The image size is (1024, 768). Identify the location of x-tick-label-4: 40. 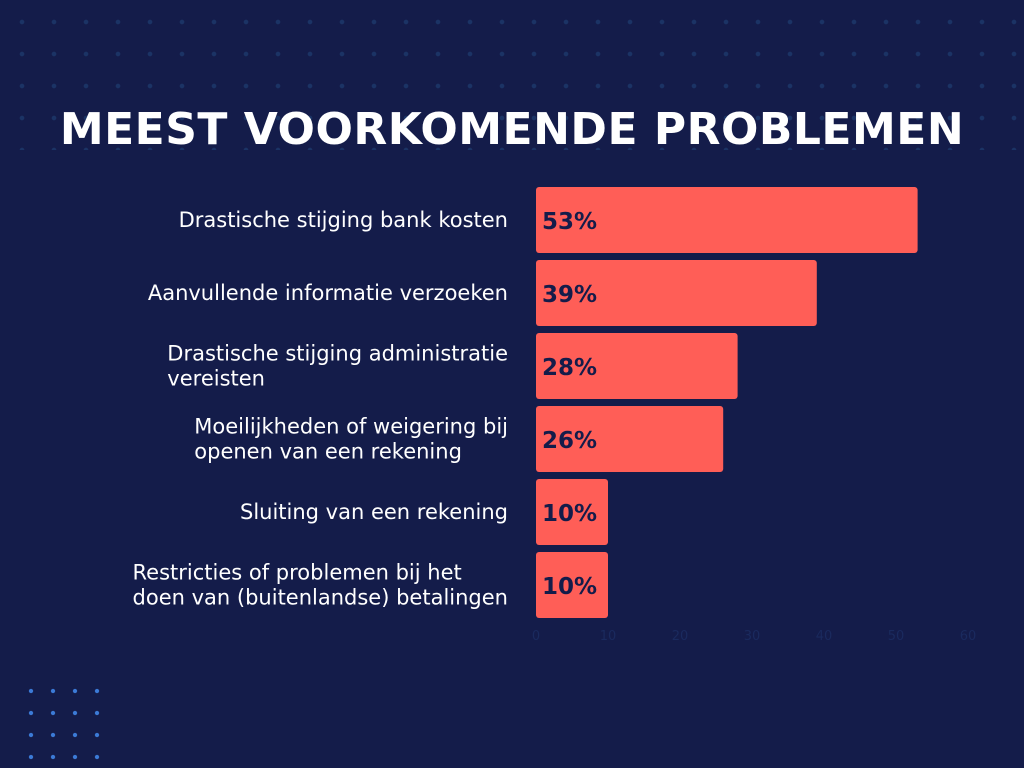
(824, 636).